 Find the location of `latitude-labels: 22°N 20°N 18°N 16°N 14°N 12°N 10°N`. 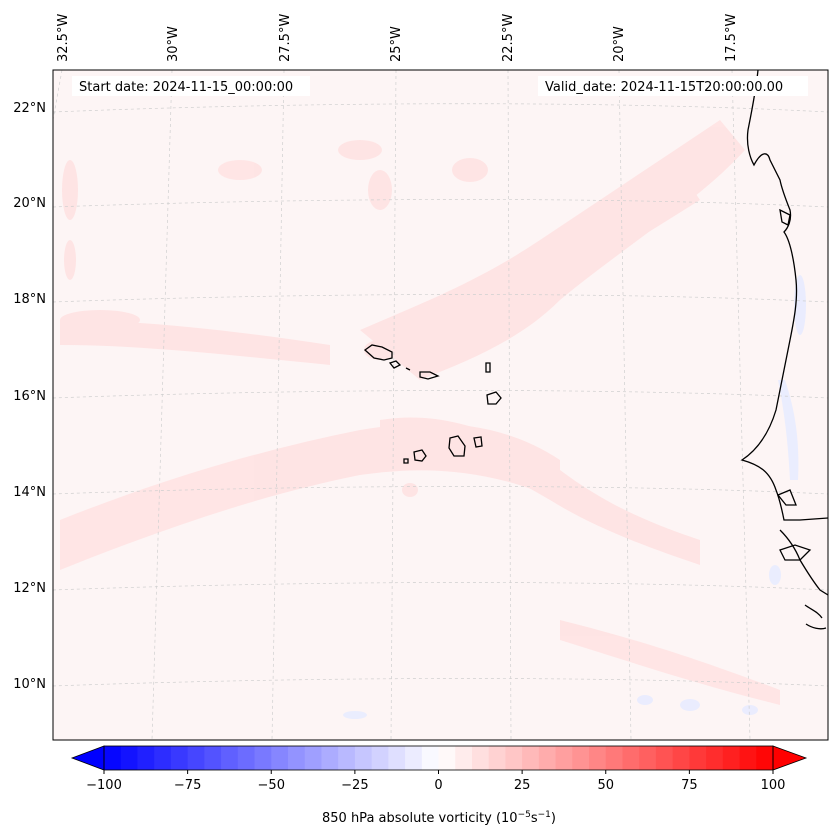

latitude-labels: 22°N 20°N 18°N 16°N 14°N 12°N 10°N is located at coordinates (29, 396).